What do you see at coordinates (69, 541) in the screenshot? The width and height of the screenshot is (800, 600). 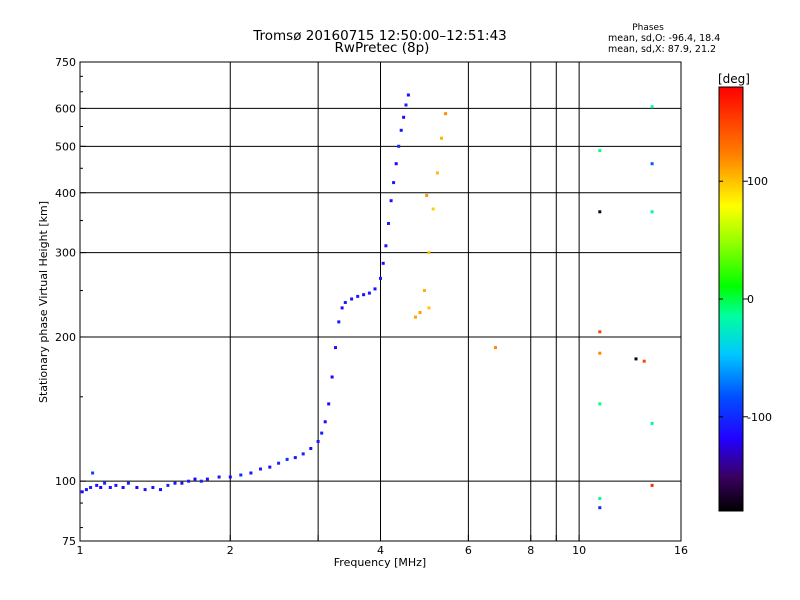 I see `y-tick-label: 75` at bounding box center [69, 541].